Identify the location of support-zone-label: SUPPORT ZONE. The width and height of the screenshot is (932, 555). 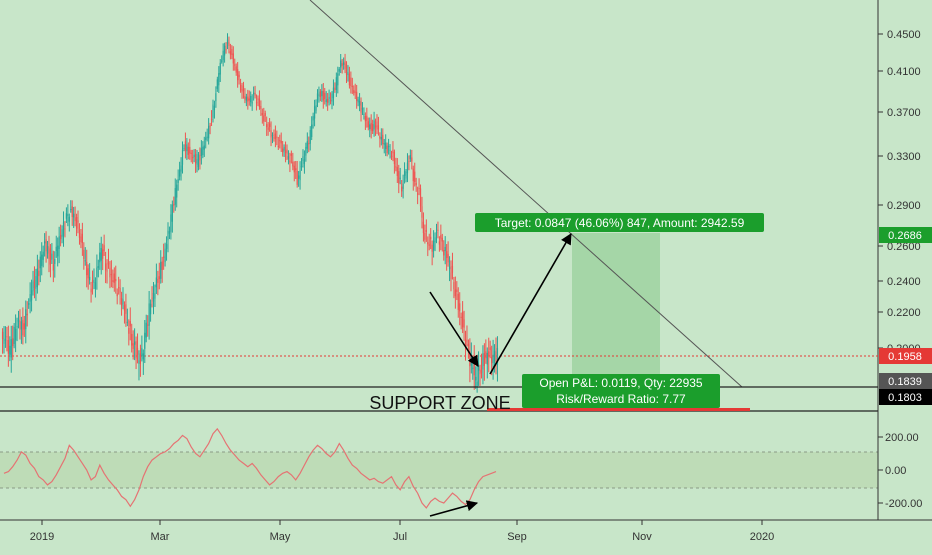
(439, 403).